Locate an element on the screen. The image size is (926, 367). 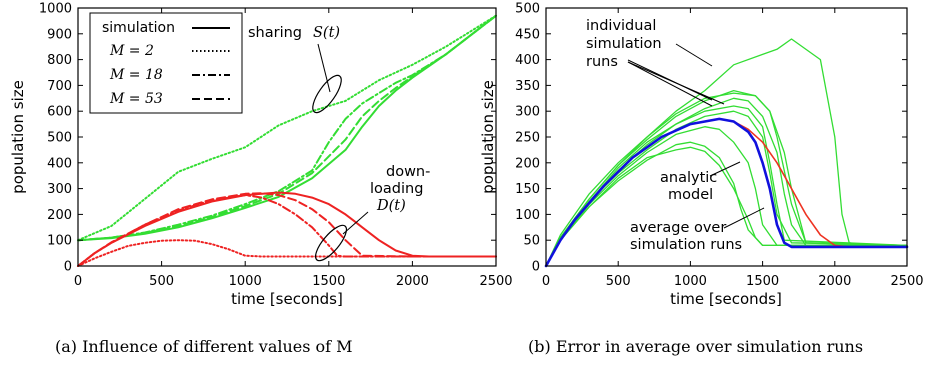
panel-b-ylabel: population size is located at coordinates (488, 137).